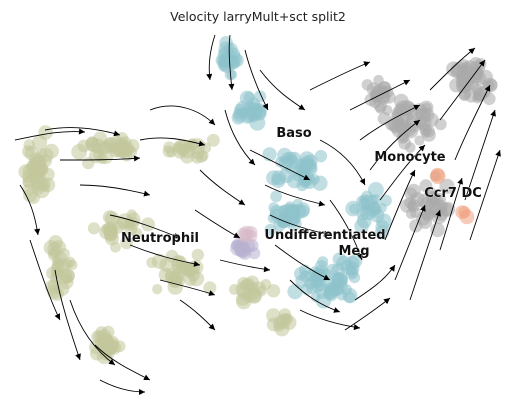 Image resolution: width=515 pixels, height=408 pixels. What do you see at coordinates (409, 157) in the screenshot?
I see `cluster-label-monocyte: Monocyte` at bounding box center [409, 157].